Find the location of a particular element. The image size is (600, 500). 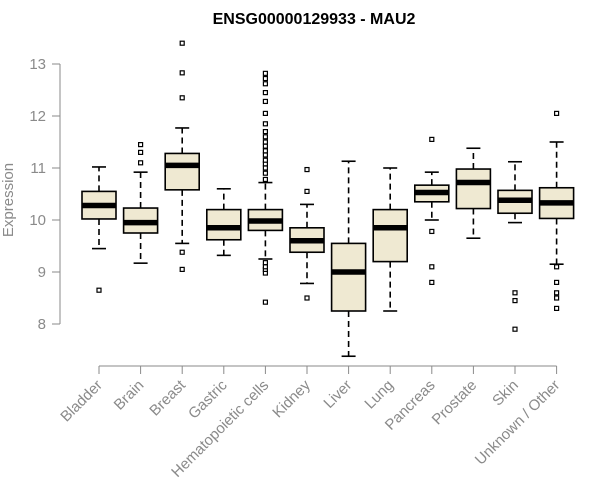

x-tick-label: Brain is located at coordinates (129, 395).